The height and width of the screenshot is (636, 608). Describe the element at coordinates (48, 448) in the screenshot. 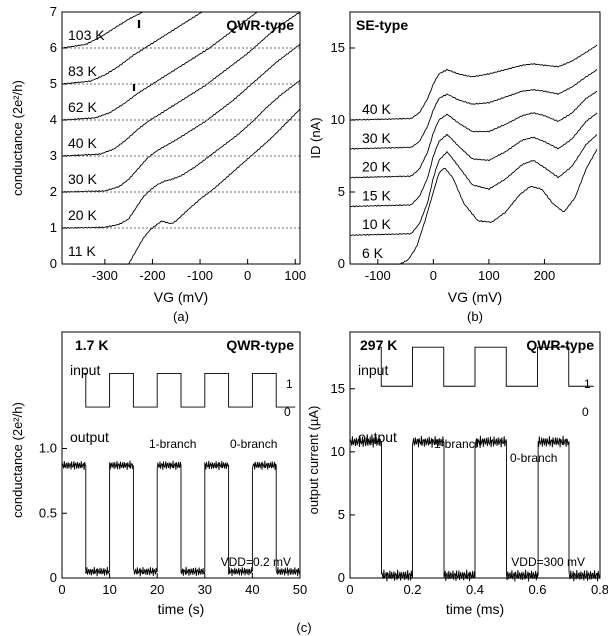

I see `y-tick-label: 1.0` at that location.